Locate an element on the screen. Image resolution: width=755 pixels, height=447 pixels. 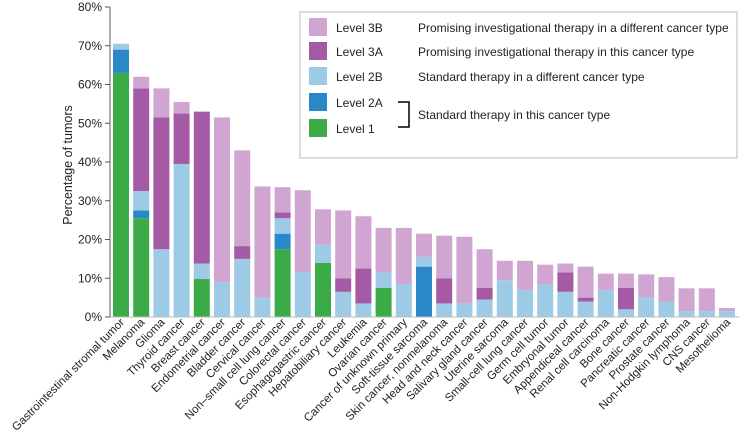
bar-level-2b-bone-cancer is located at coordinates (626, 313).